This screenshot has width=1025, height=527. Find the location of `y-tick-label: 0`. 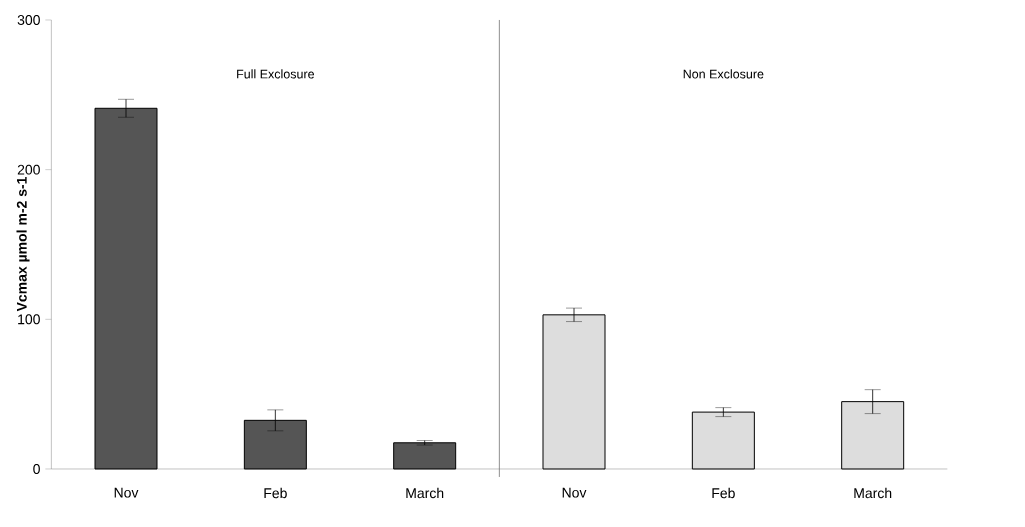

y-tick-label: 0 is located at coordinates (36, 469).